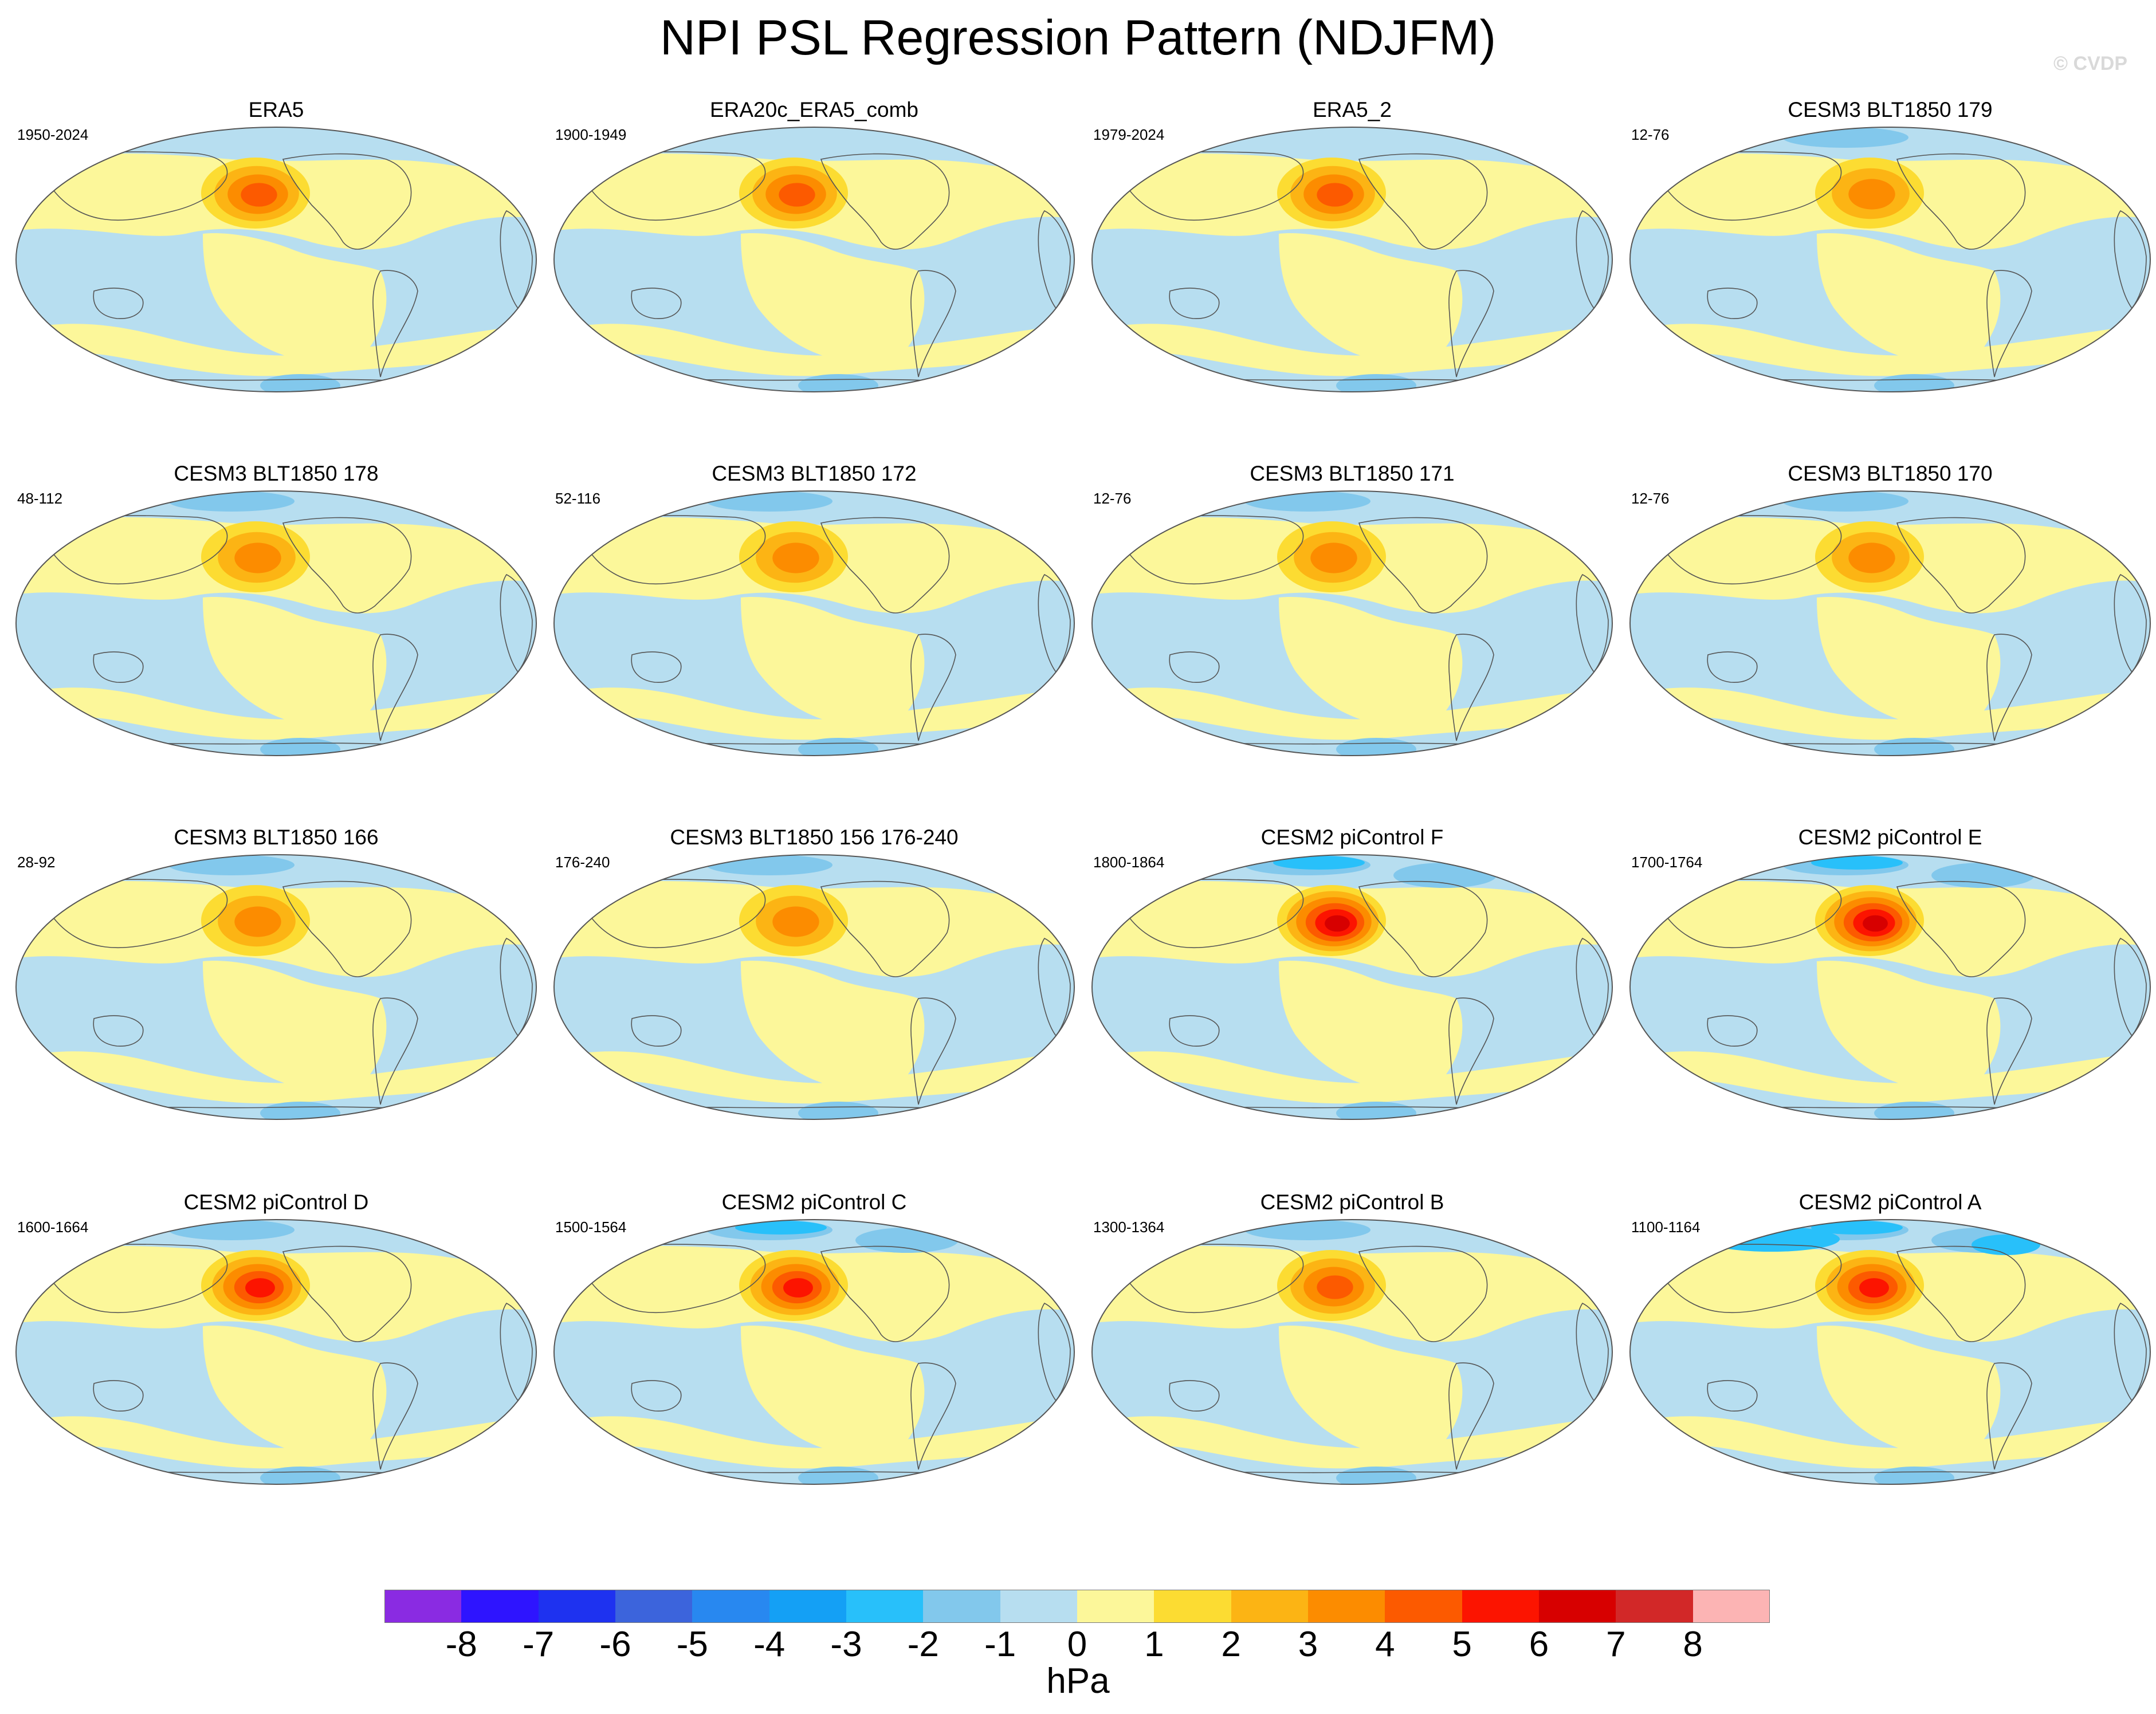 This screenshot has height=1714, width=2156. What do you see at coordinates (1308, 1644) in the screenshot?
I see `colorbar-tick-label: 3` at bounding box center [1308, 1644].